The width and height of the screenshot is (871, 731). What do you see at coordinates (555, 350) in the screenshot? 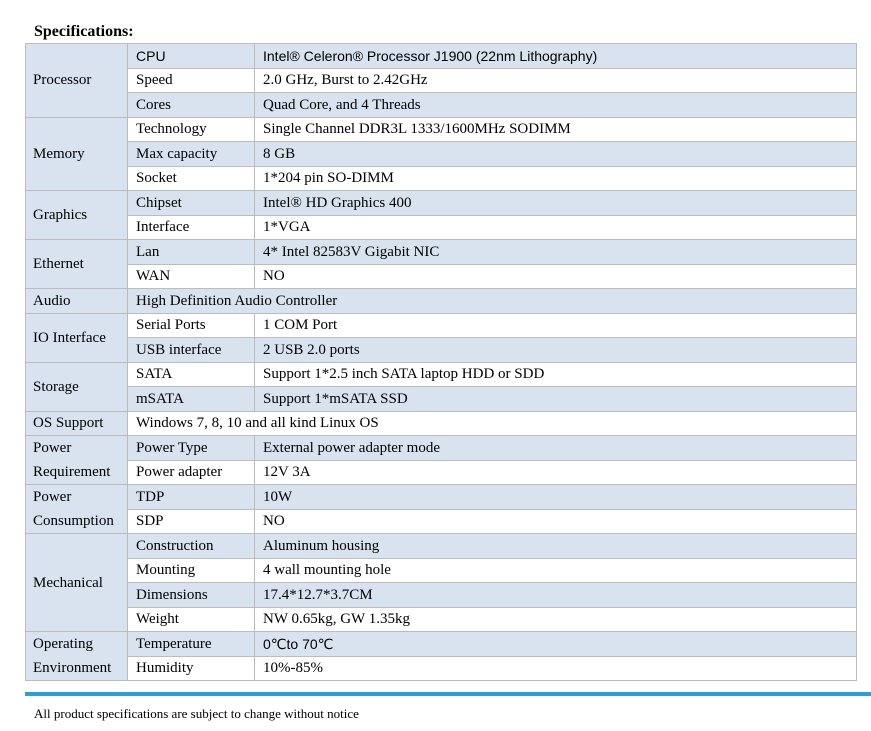
I see `spec-value: 2 USB 2.0 ports` at bounding box center [555, 350].